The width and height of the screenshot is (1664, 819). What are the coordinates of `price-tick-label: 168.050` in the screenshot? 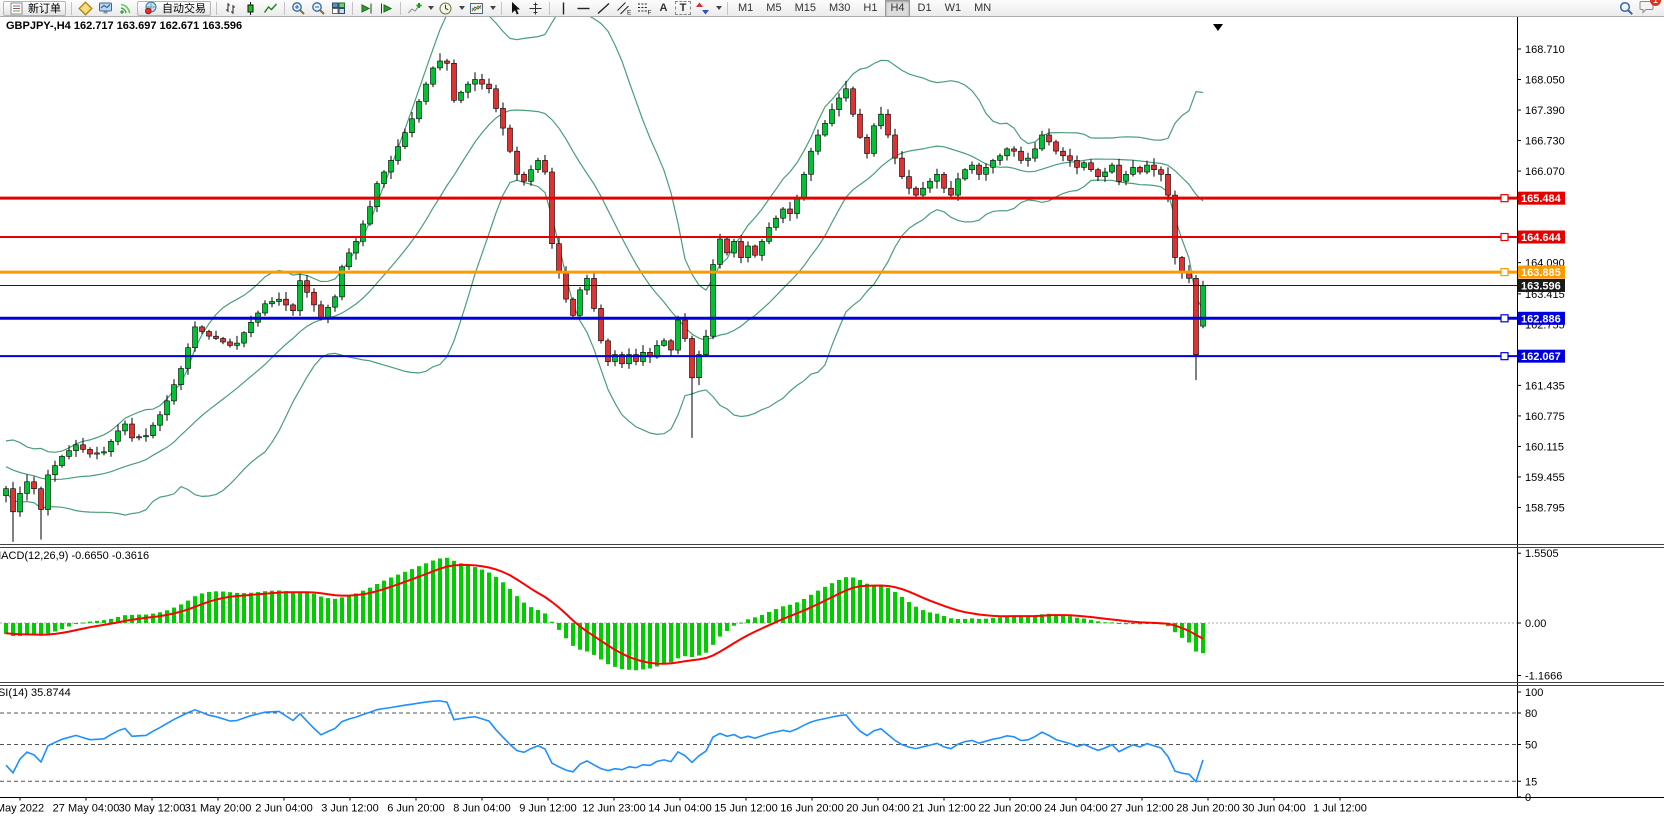 It's located at (1545, 81).